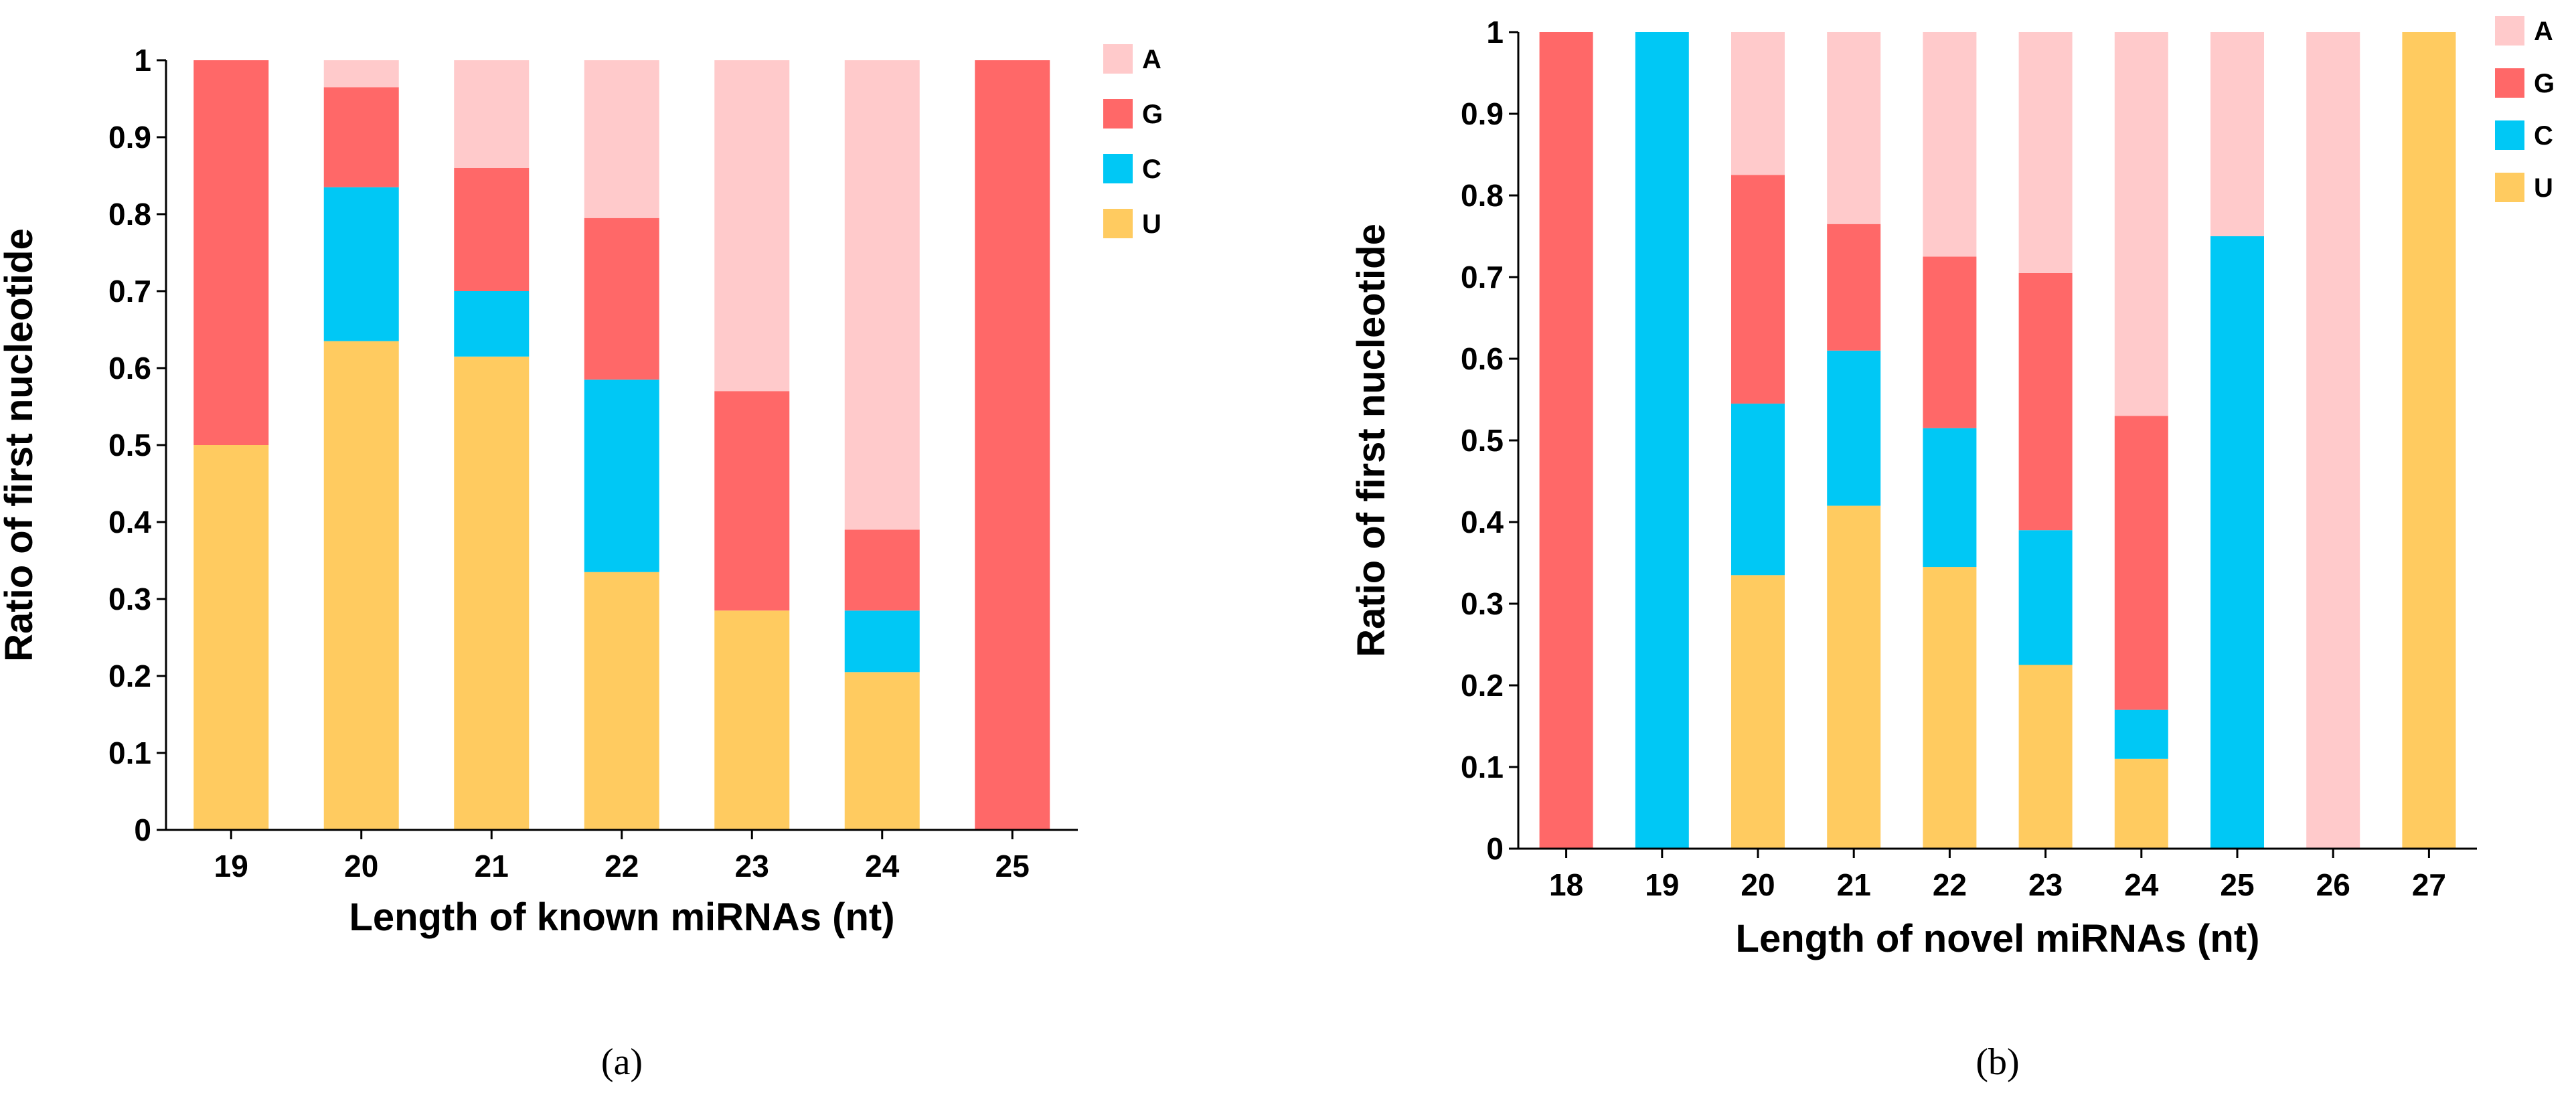 Image resolution: width=2576 pixels, height=1107 pixels. I want to click on legend-swatch-a-C, so click(1118, 168).